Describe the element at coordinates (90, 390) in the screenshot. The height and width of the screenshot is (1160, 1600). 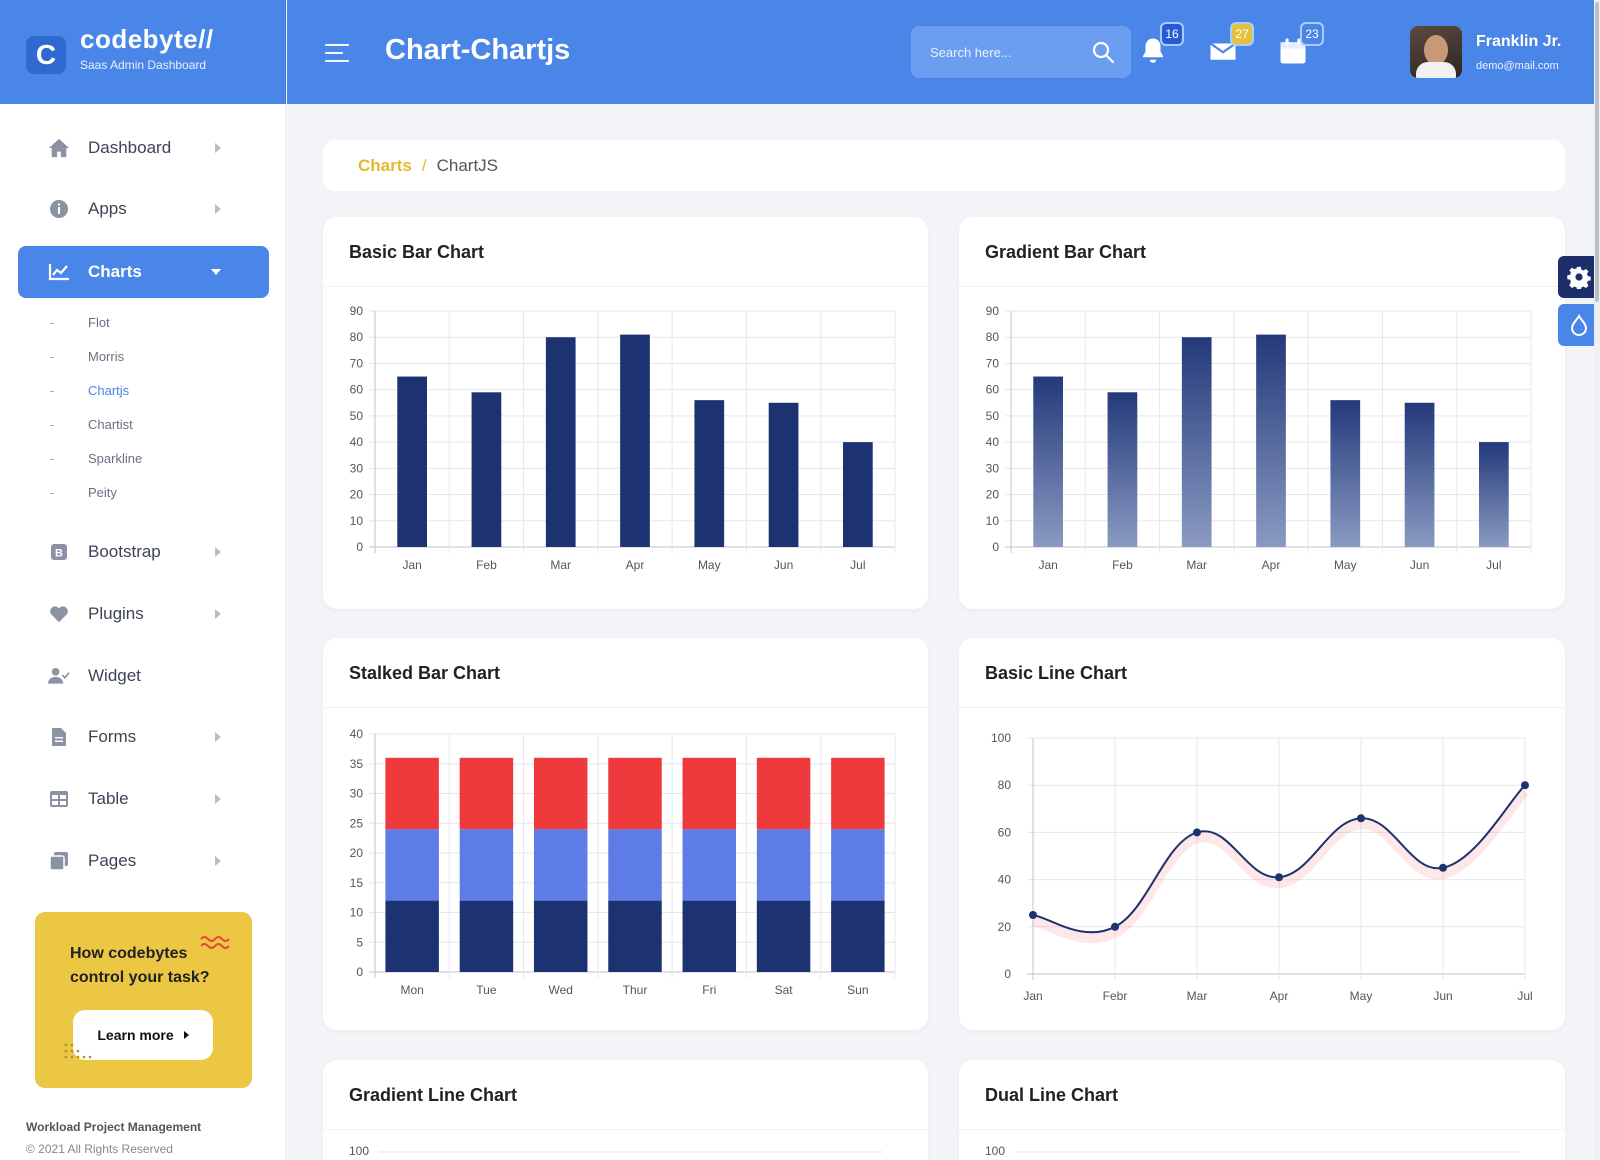
I see `submenu-item-chartjs: - Chartjs` at that location.